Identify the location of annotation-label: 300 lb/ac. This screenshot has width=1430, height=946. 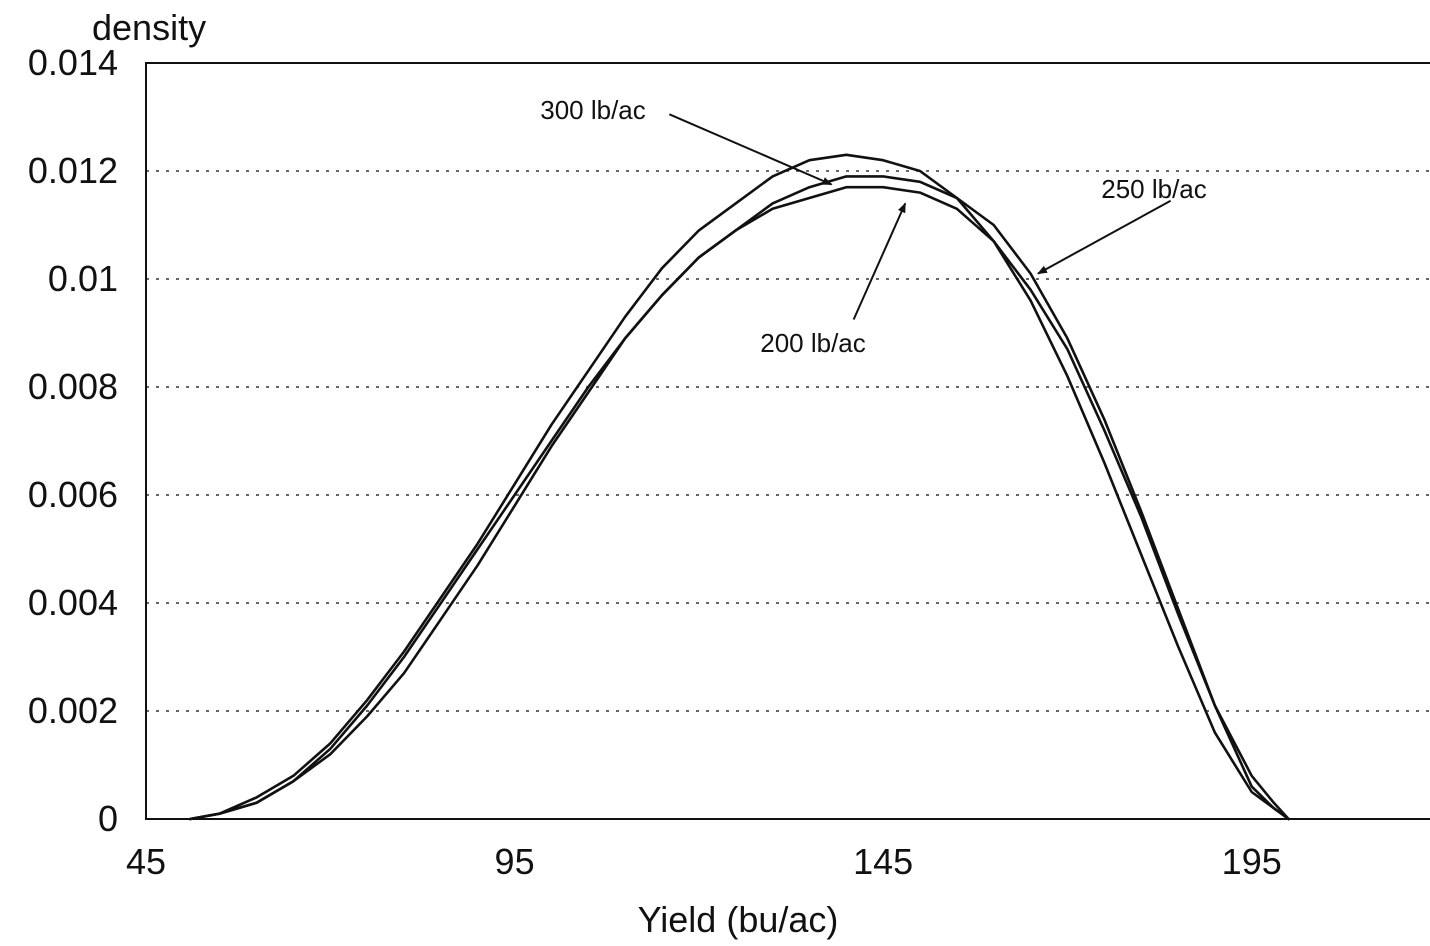
(593, 110).